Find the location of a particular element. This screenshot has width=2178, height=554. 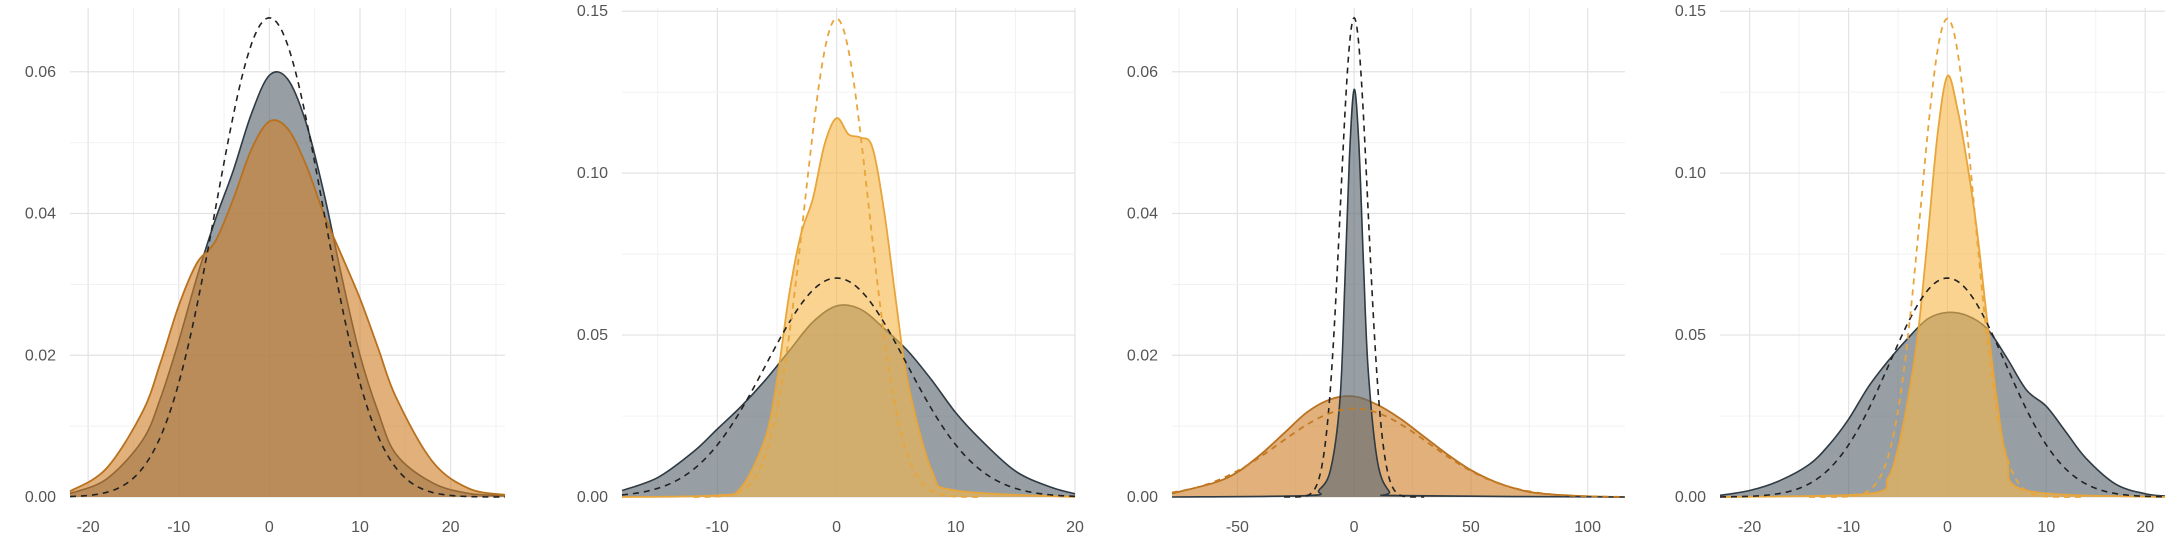

x-tick-label: 100 is located at coordinates (1587, 527).